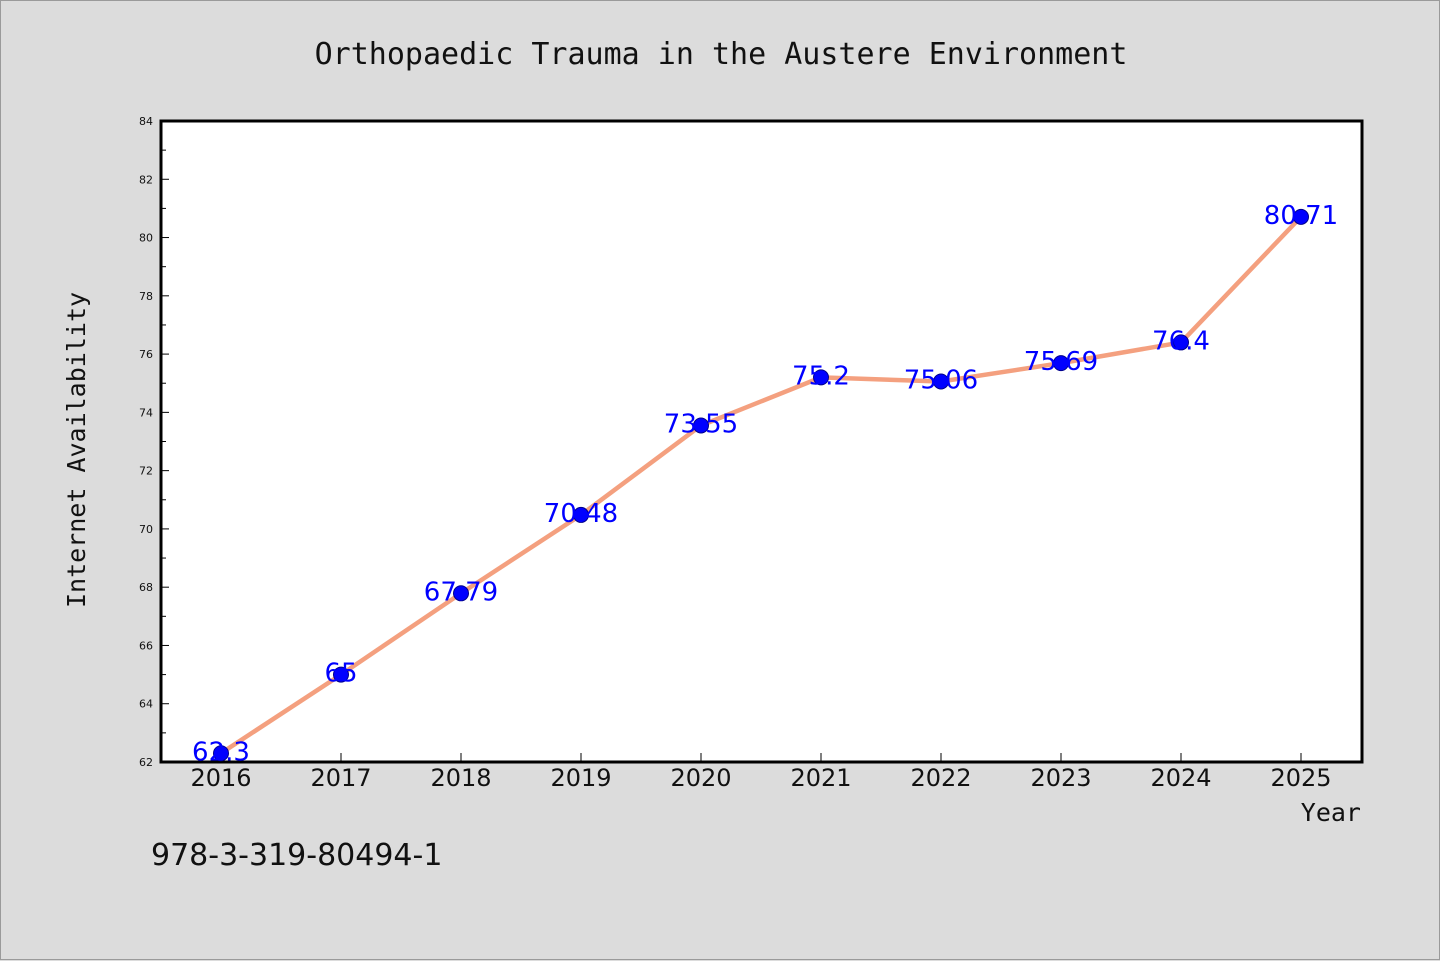 The height and width of the screenshot is (961, 1440). Describe the element at coordinates (220, 778) in the screenshot. I see `x-tick-label: 2016` at that location.